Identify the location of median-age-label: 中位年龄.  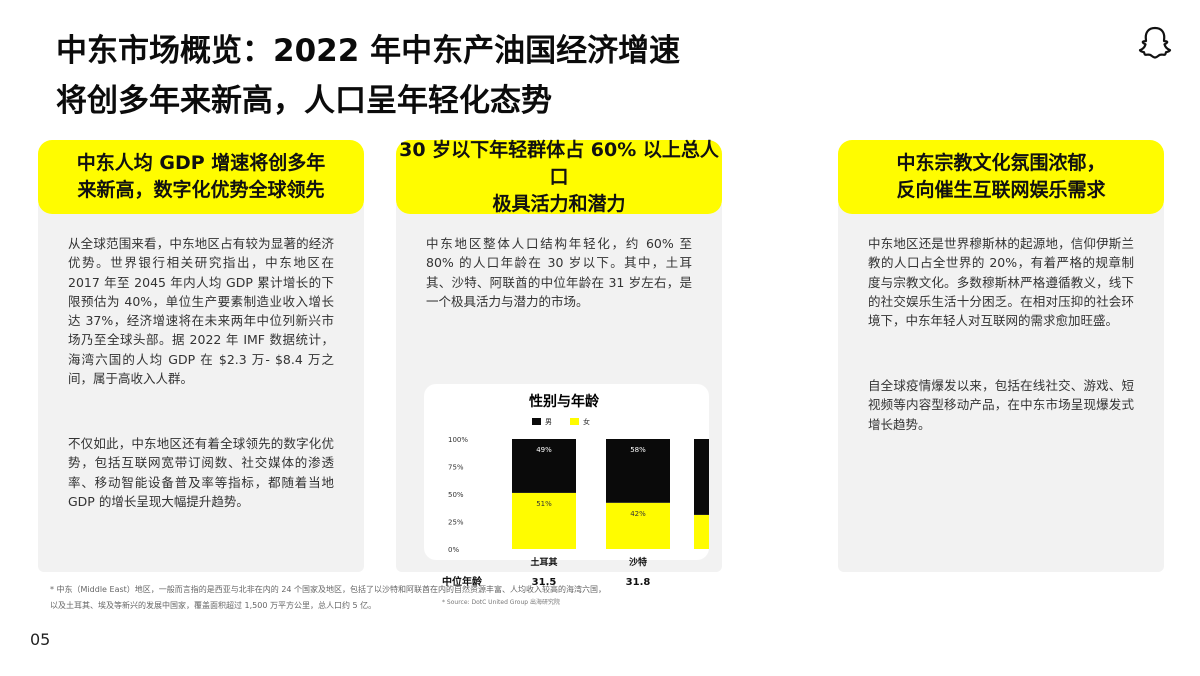
(462, 581).